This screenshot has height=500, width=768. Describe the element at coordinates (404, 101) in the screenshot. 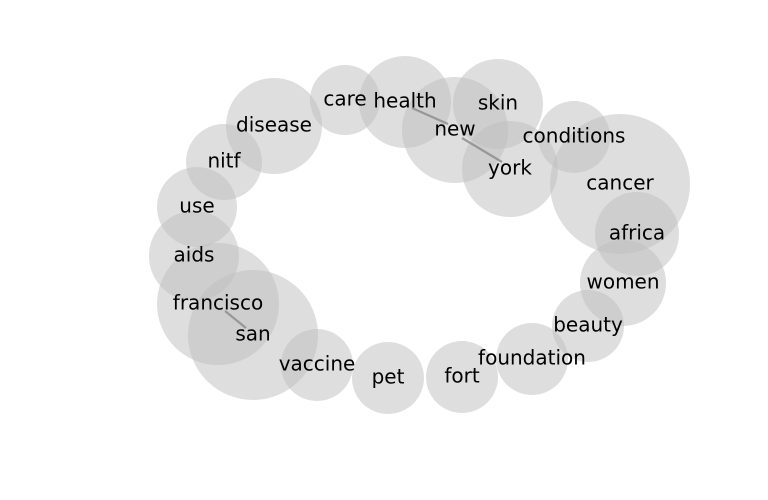

I see `word-label-health: health` at that location.